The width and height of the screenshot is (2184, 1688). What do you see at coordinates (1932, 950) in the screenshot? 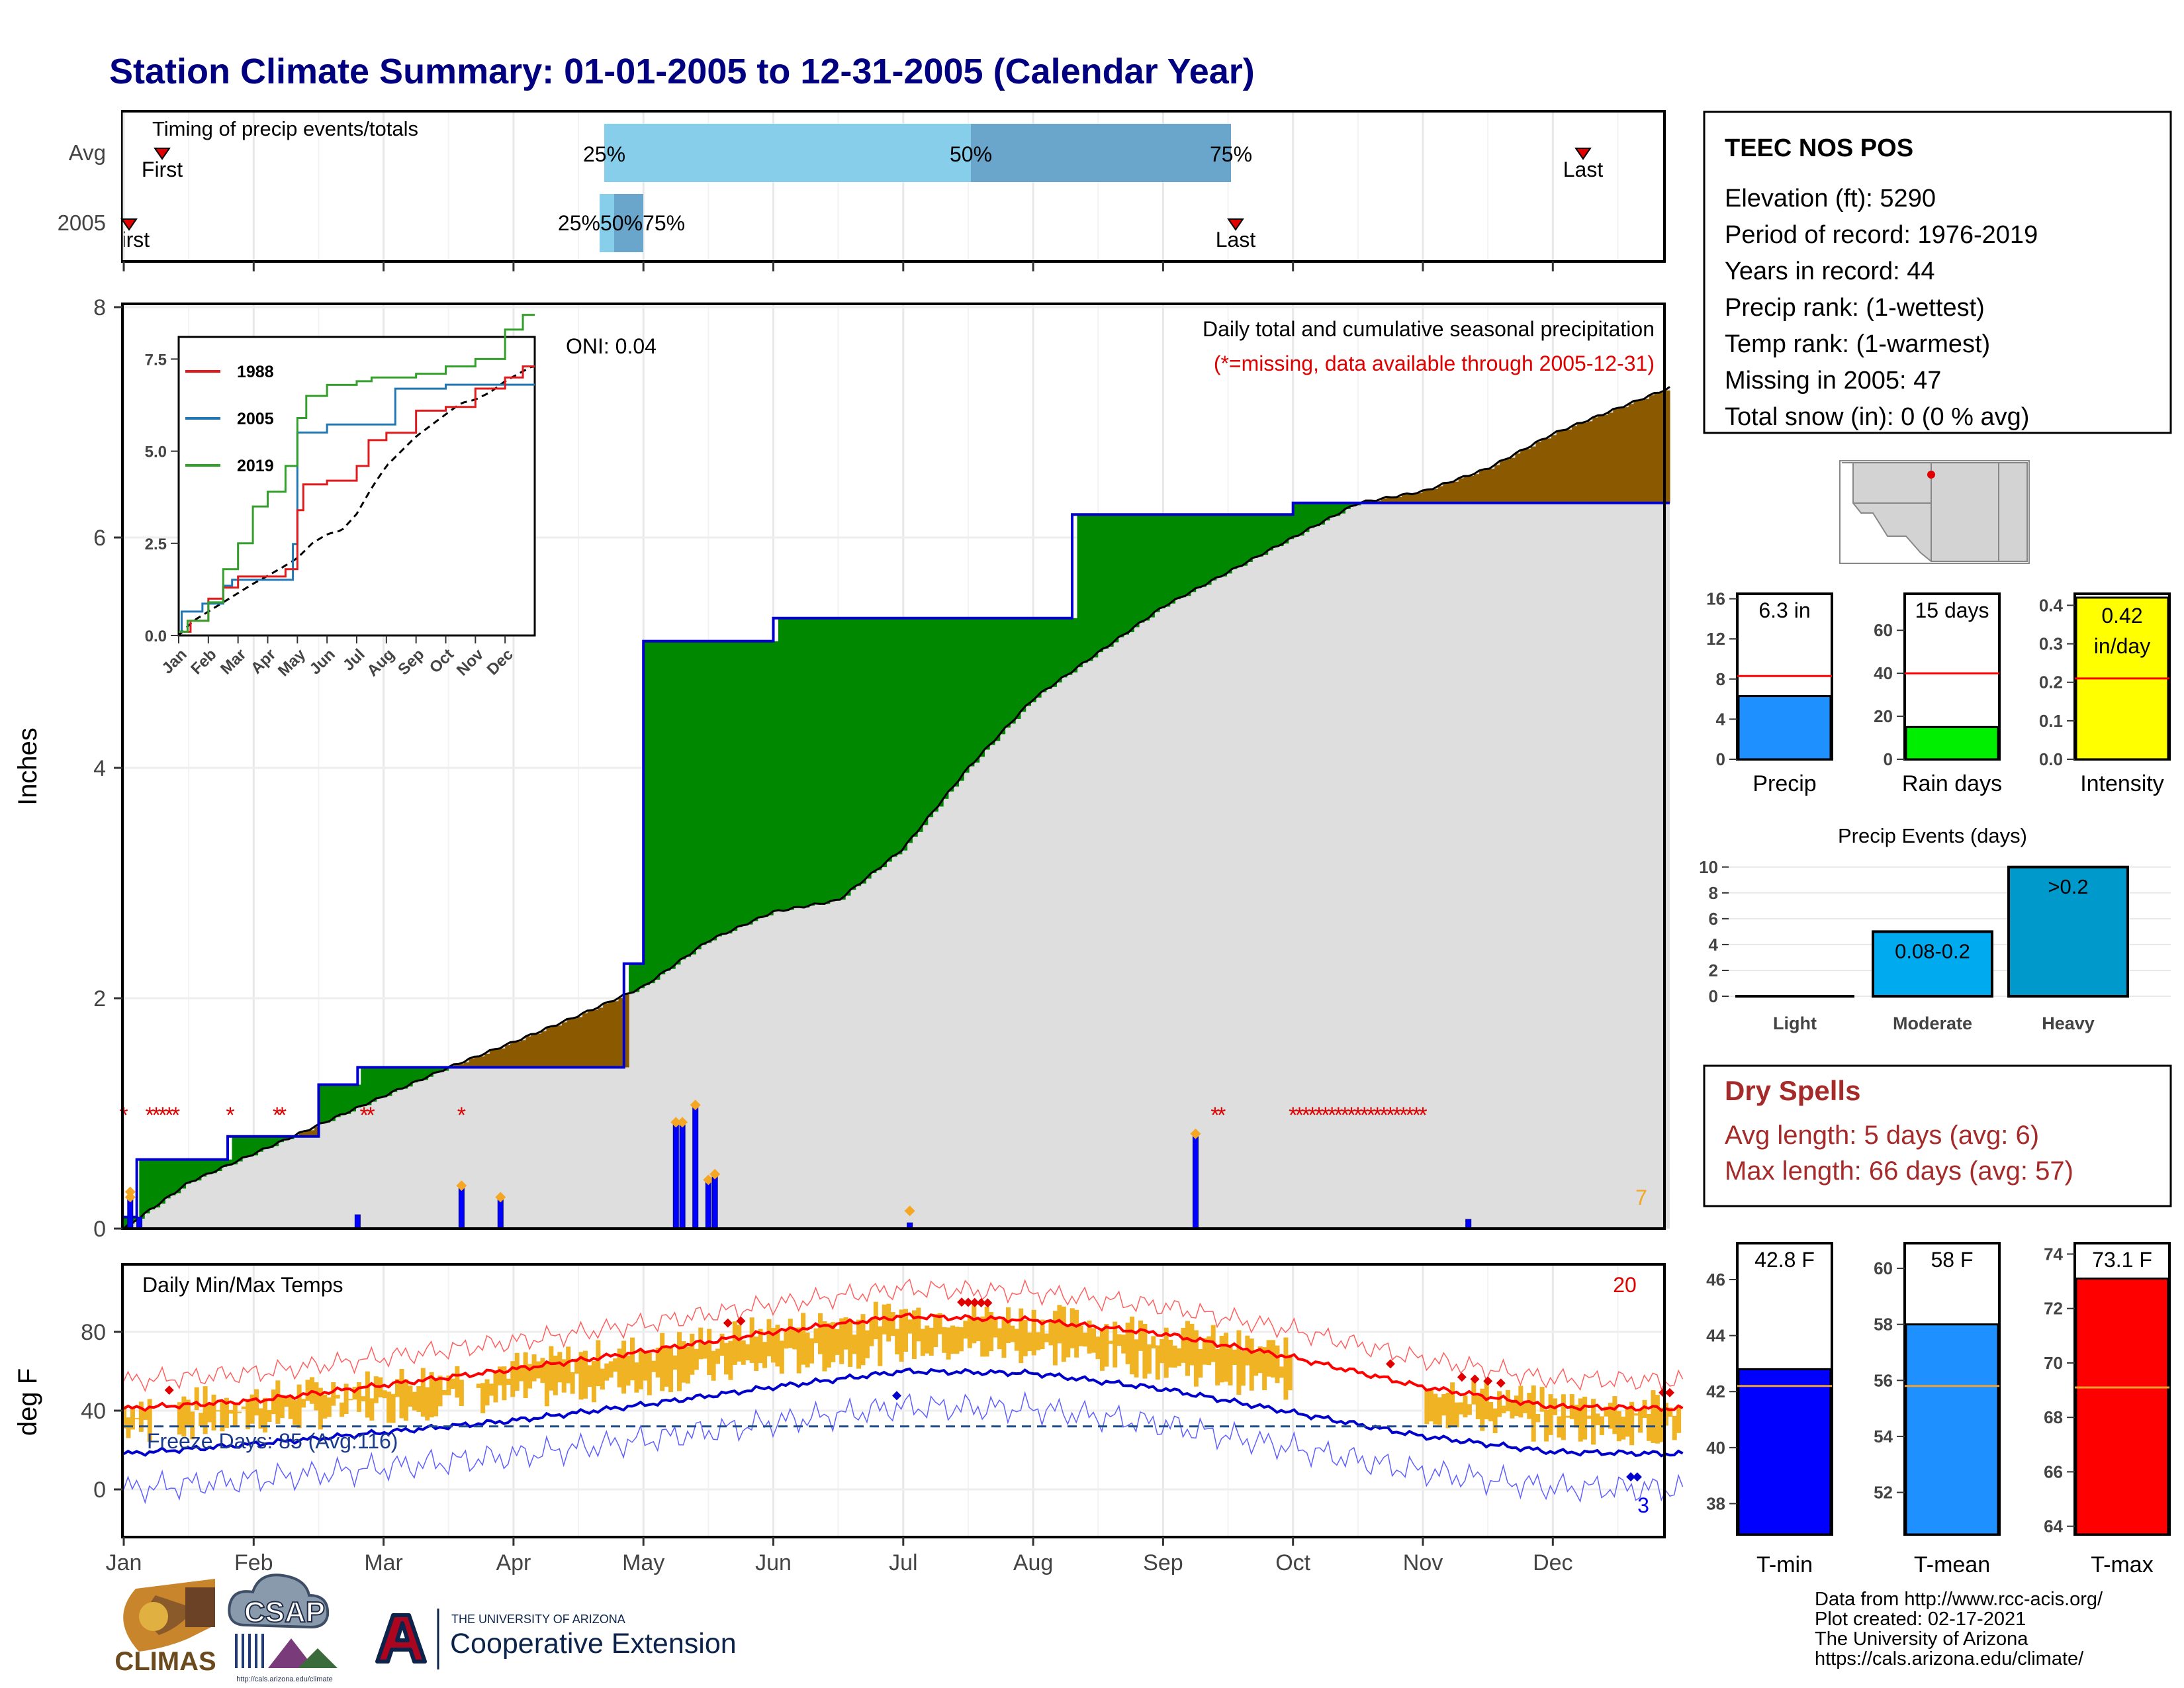
I see `events-bar-label: 0.08-0.2` at bounding box center [1932, 950].